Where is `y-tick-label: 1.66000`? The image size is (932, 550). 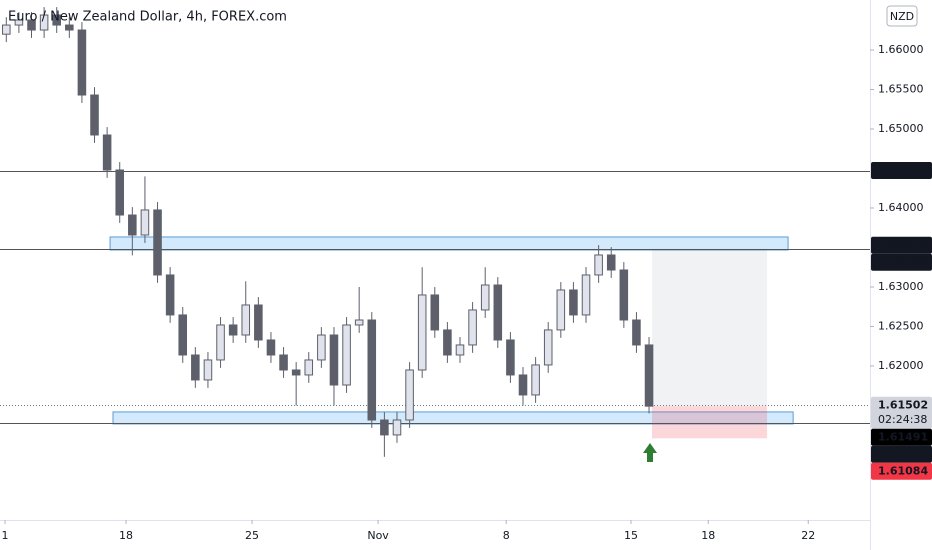
y-tick-label: 1.66000 is located at coordinates (901, 49).